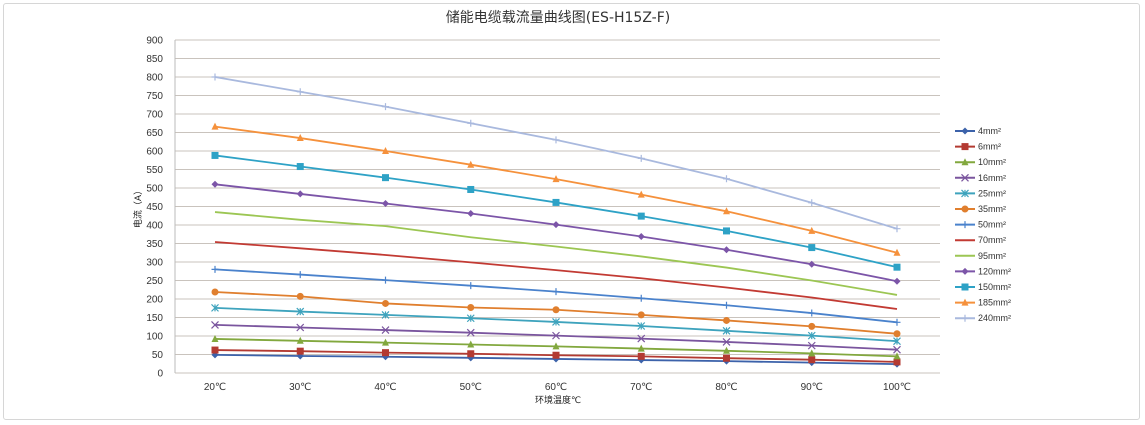 This screenshot has height=425, width=1145. What do you see at coordinates (983, 303) in the screenshot?
I see `legend-item: 185mm²` at bounding box center [983, 303].